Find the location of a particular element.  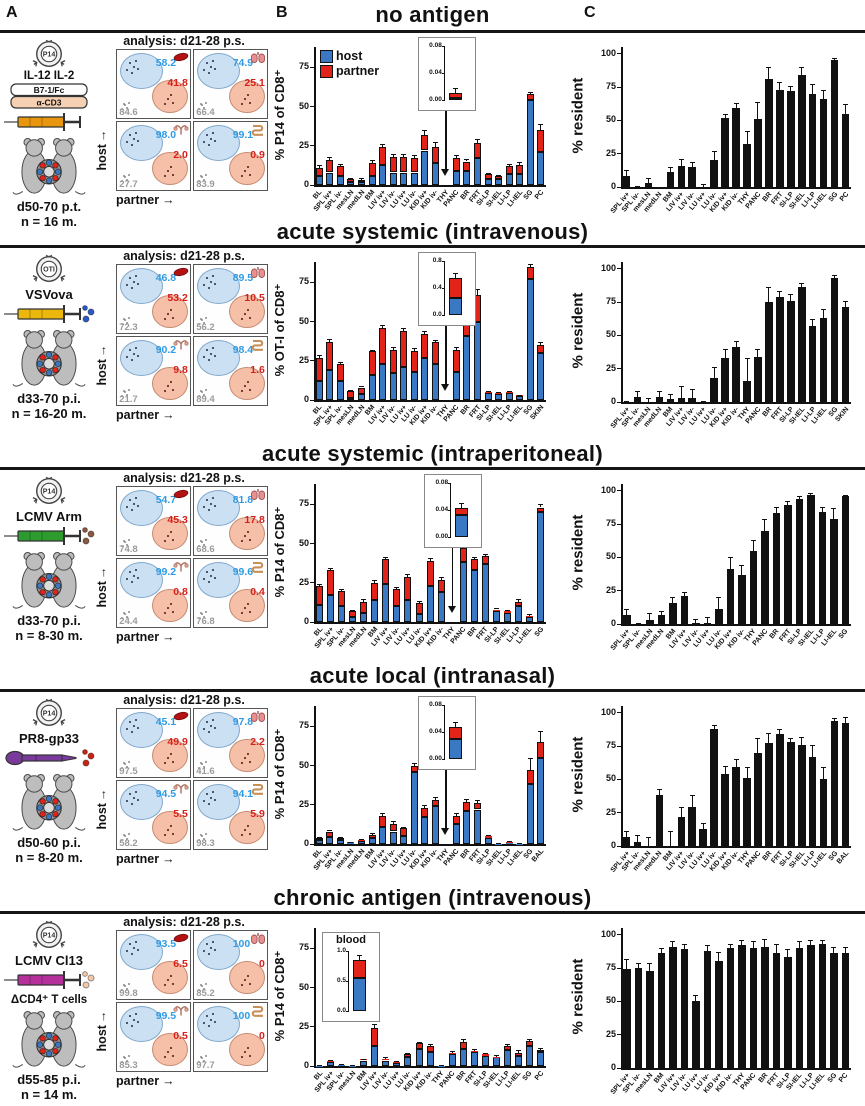

frt-icon is located at coordinates (181, 566).